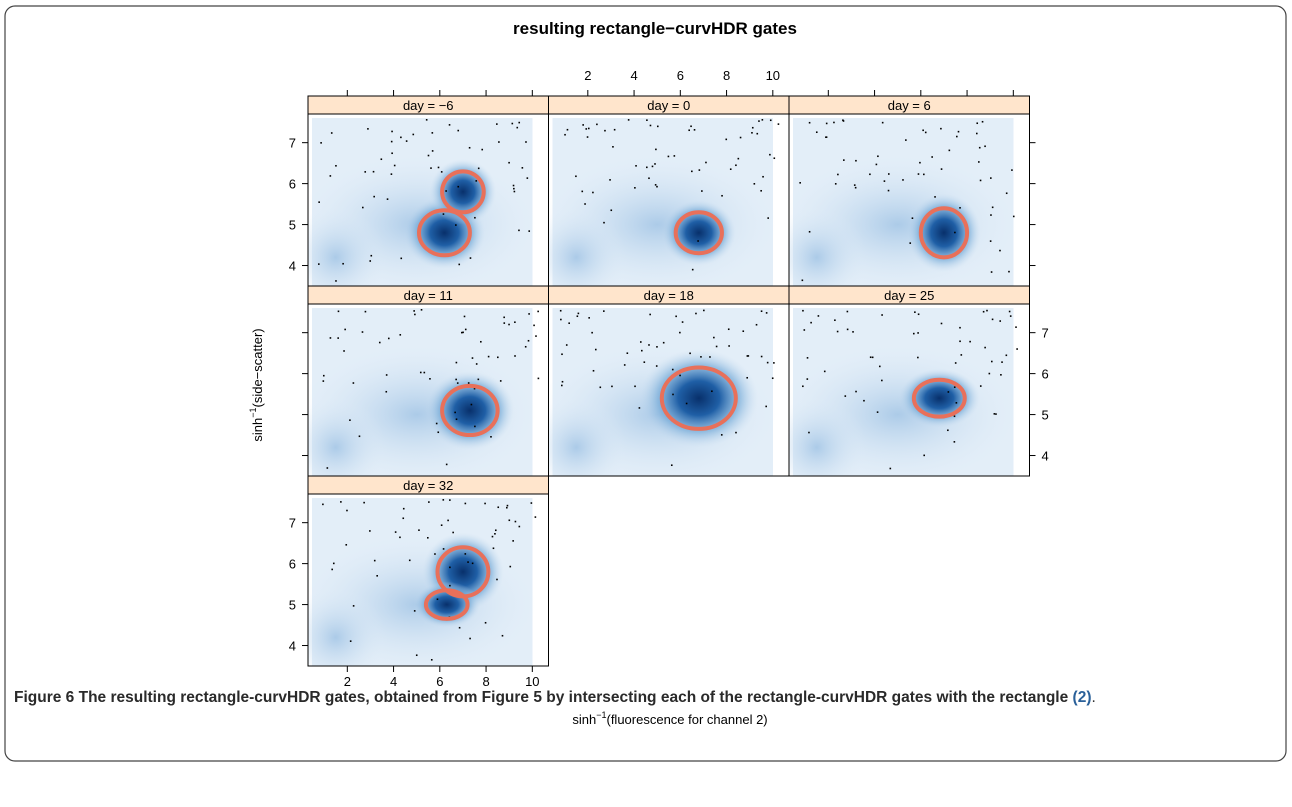  What do you see at coordinates (253, 413) in the screenshot?
I see `y-label-sup: −1` at bounding box center [253, 413].